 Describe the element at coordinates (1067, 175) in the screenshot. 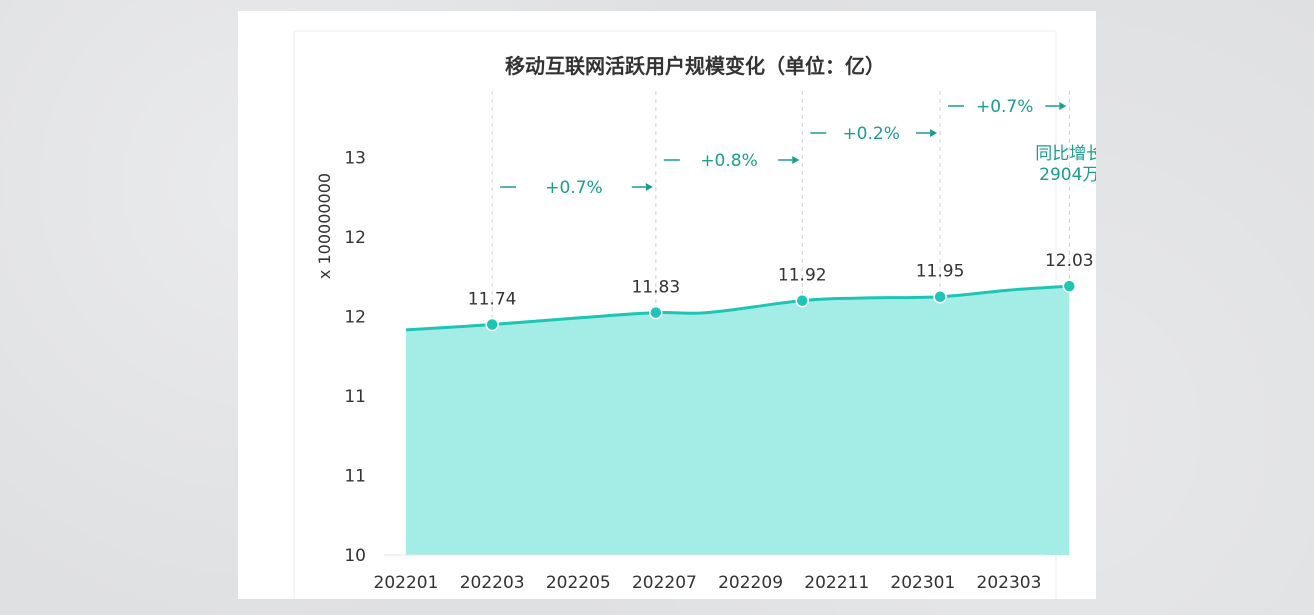

I see `callout-line-2: 2904万` at that location.